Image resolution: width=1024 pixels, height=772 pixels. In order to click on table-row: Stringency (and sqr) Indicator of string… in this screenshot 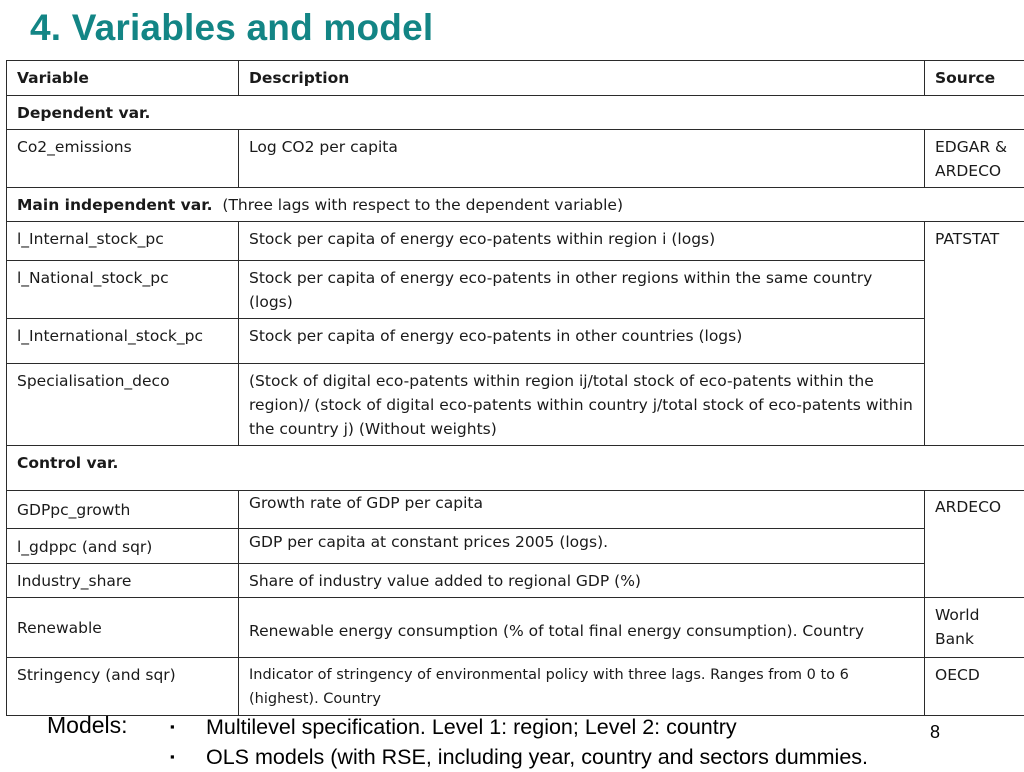, I will do `click(515, 687)`.